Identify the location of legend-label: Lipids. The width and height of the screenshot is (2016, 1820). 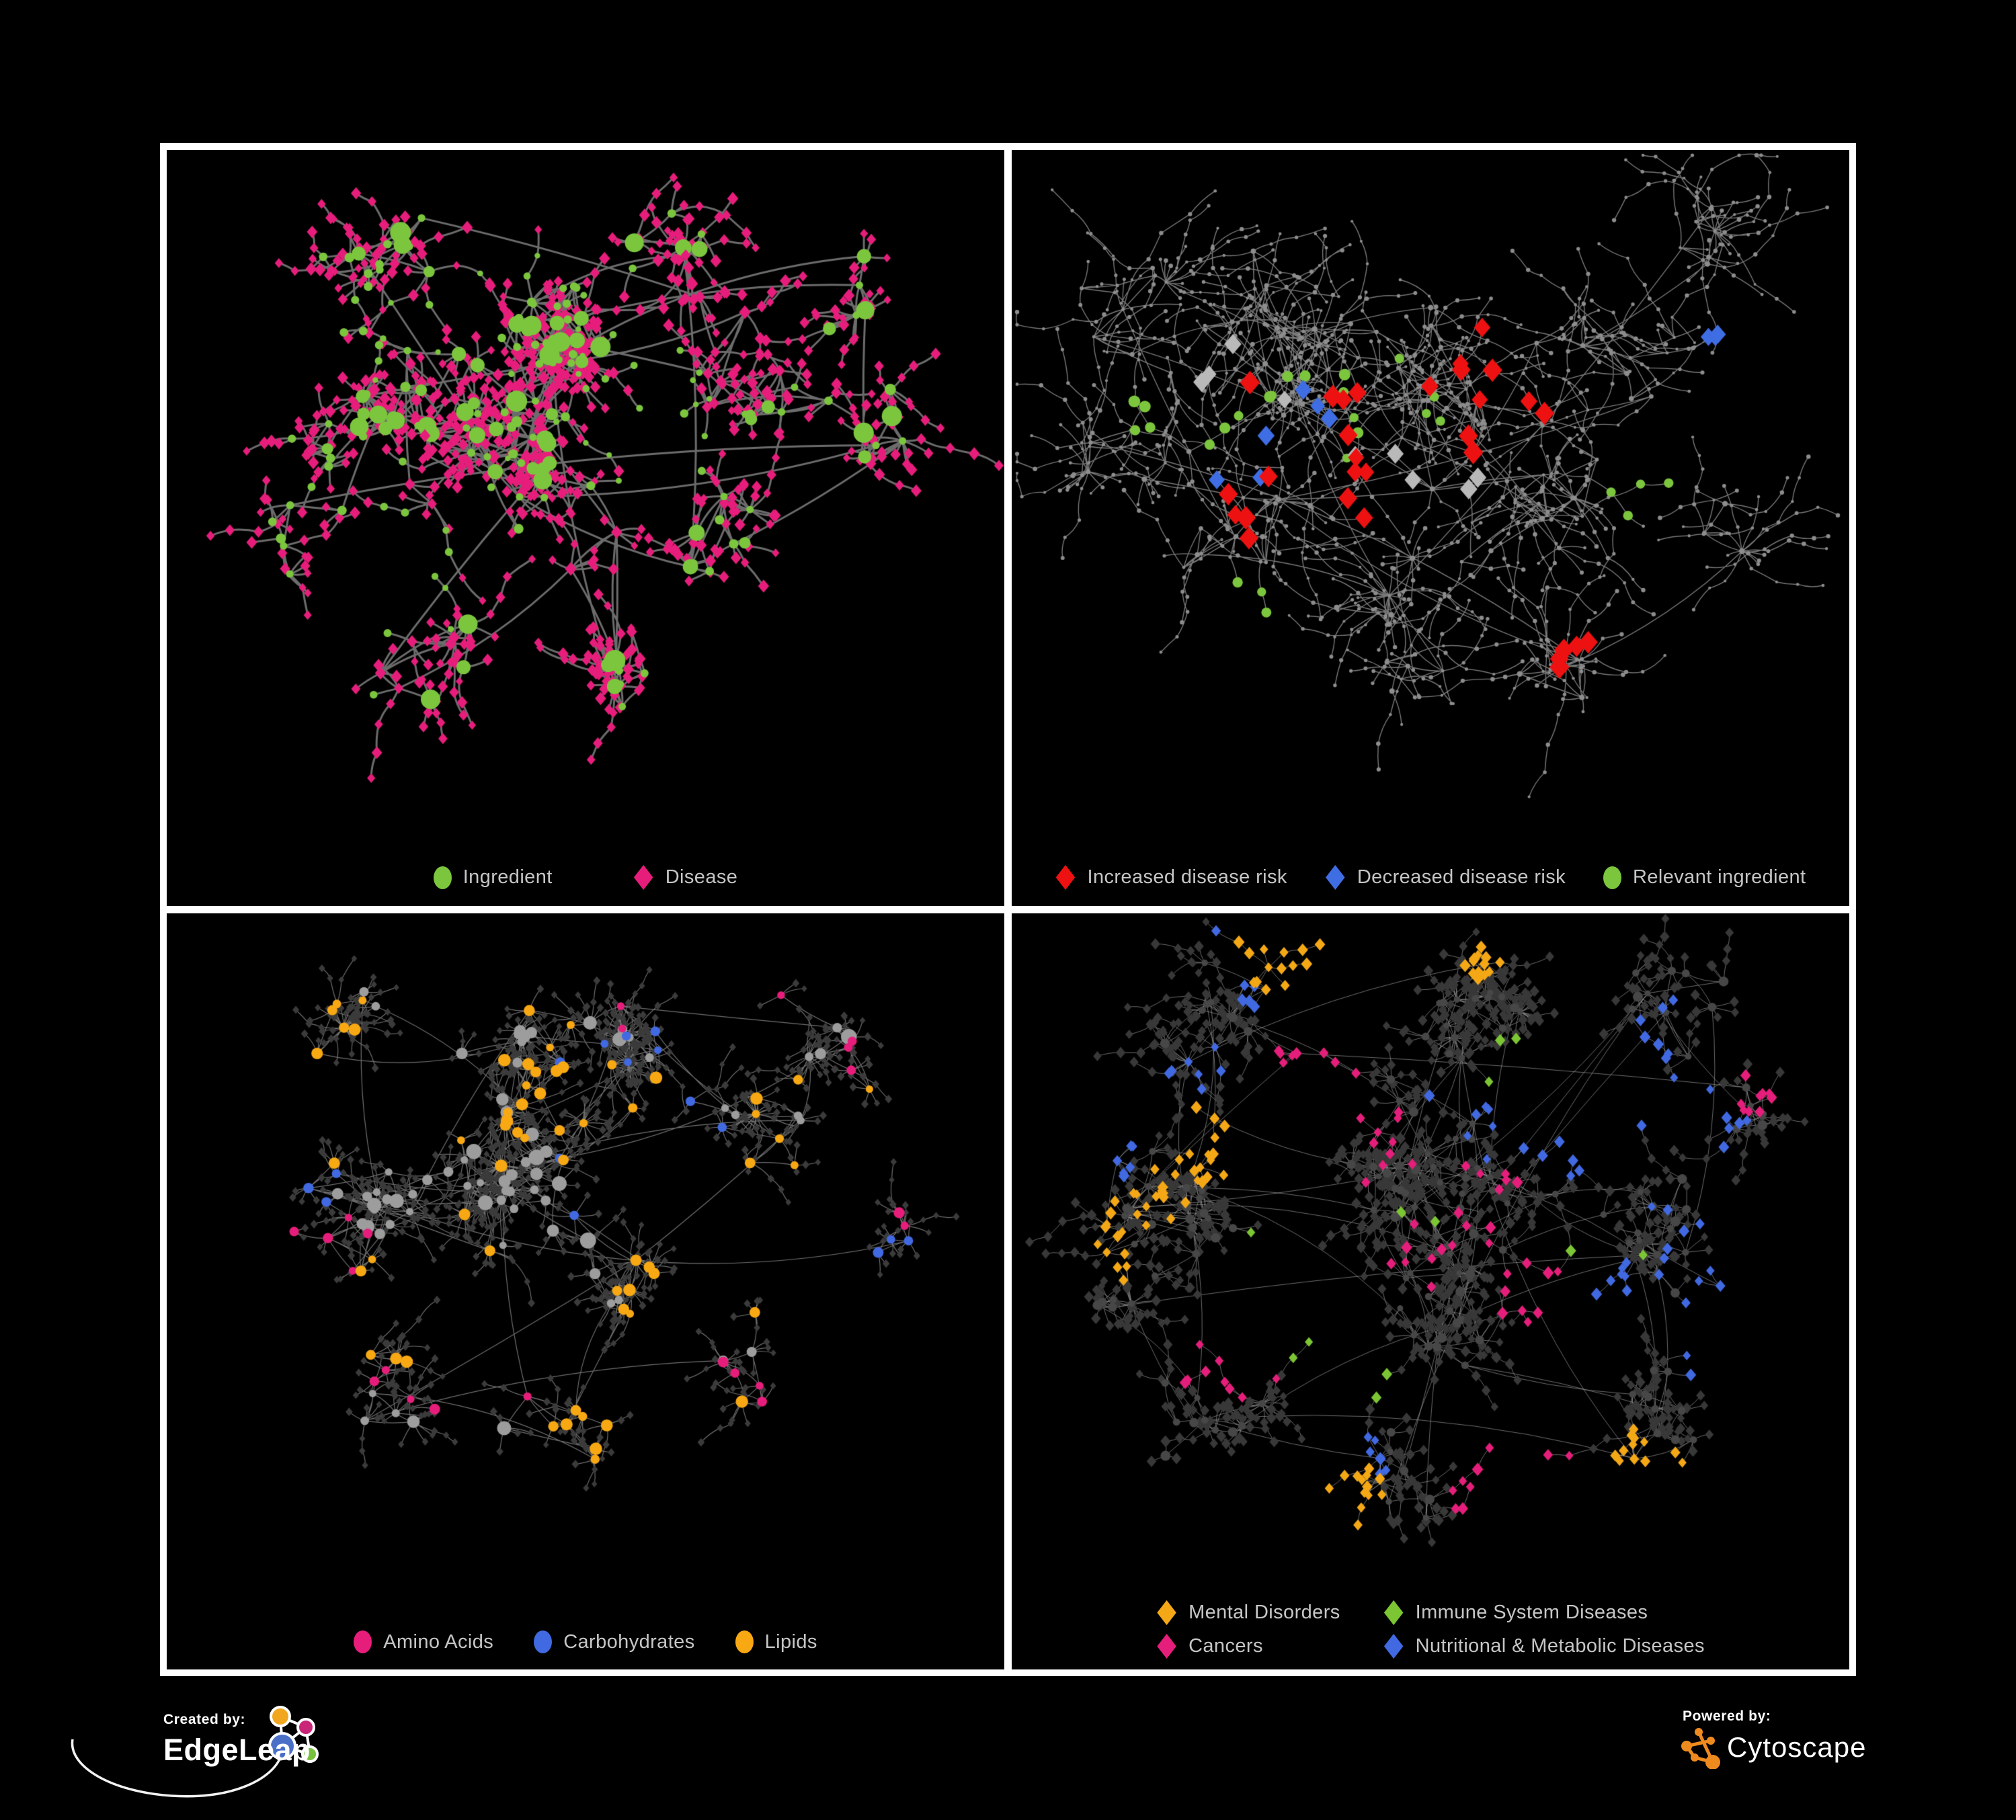
(790, 1641).